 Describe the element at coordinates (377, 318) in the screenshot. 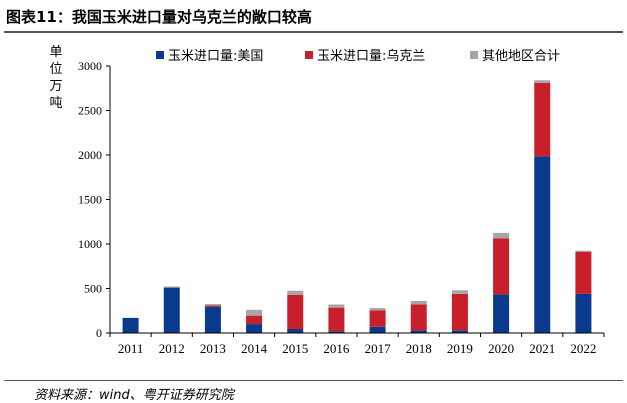

I see `bar-segment-ukraine-2017` at that location.